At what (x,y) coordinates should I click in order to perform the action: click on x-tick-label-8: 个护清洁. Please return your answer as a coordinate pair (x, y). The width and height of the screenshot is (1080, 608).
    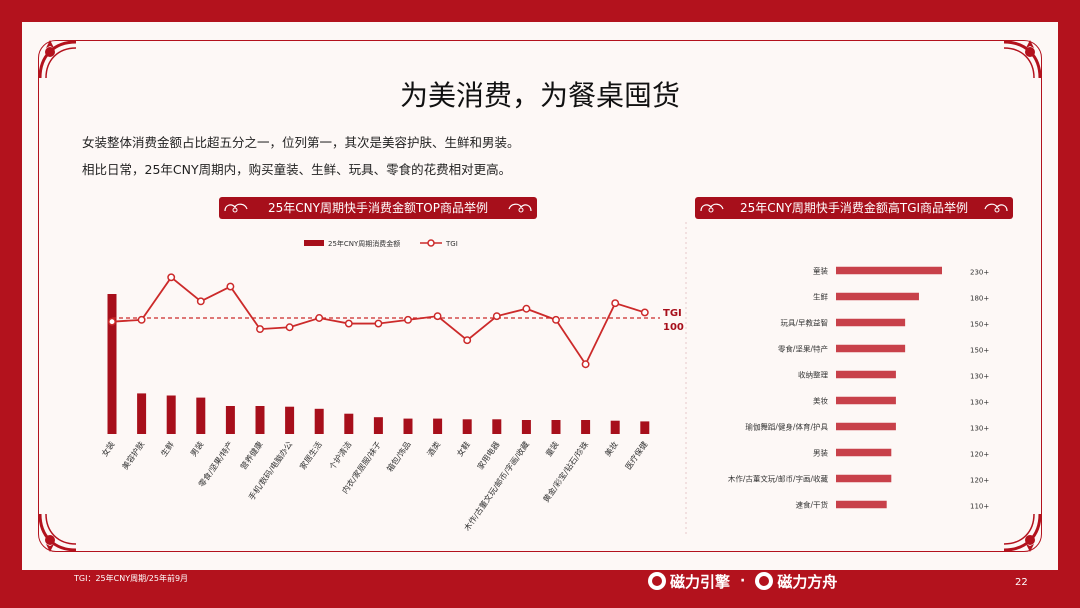
    Looking at the image, I should click on (340, 455).